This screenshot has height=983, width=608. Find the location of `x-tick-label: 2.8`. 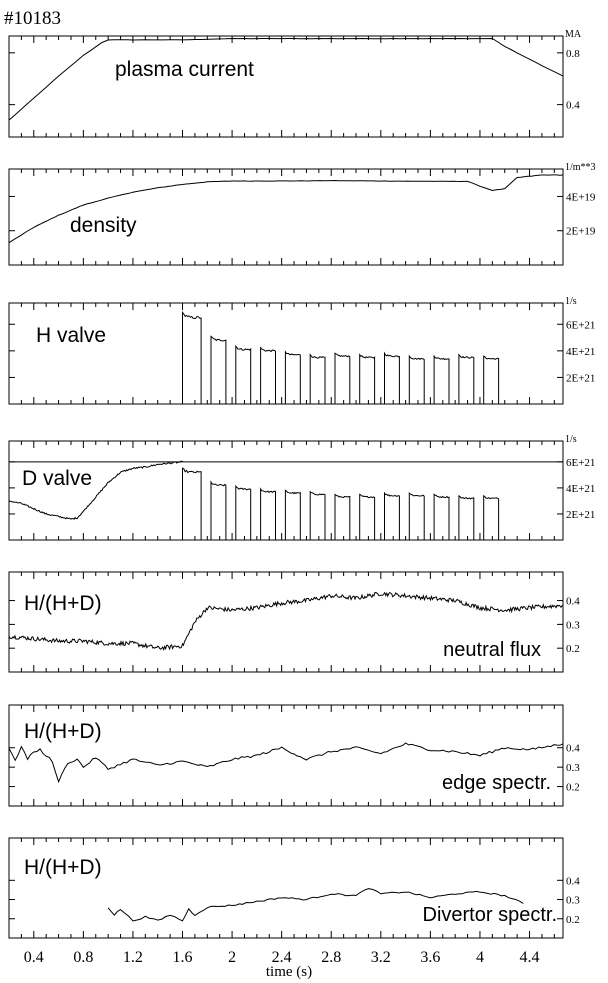

x-tick-label: 2.8 is located at coordinates (331, 957).